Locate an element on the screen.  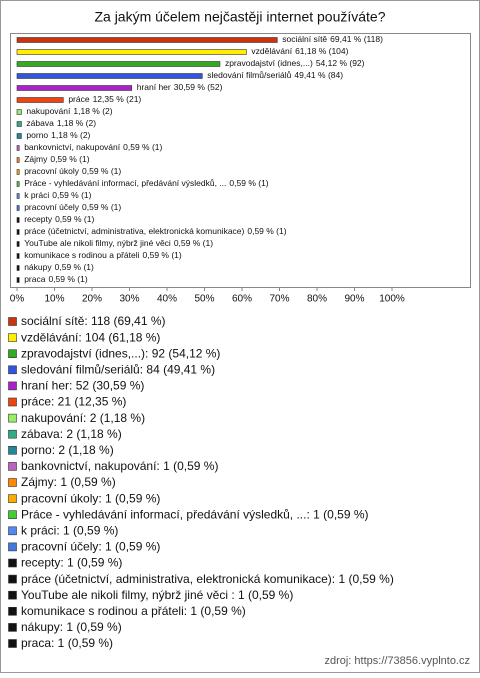
legend-label: pracovní úkoly: 1 (0,59 %) is located at coordinates (90, 498).